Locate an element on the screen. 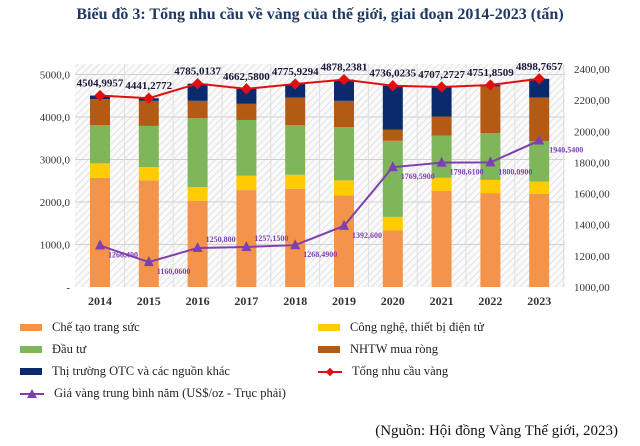 The width and height of the screenshot is (640, 446). y2-tick-label: 1400,00 is located at coordinates (592, 226).